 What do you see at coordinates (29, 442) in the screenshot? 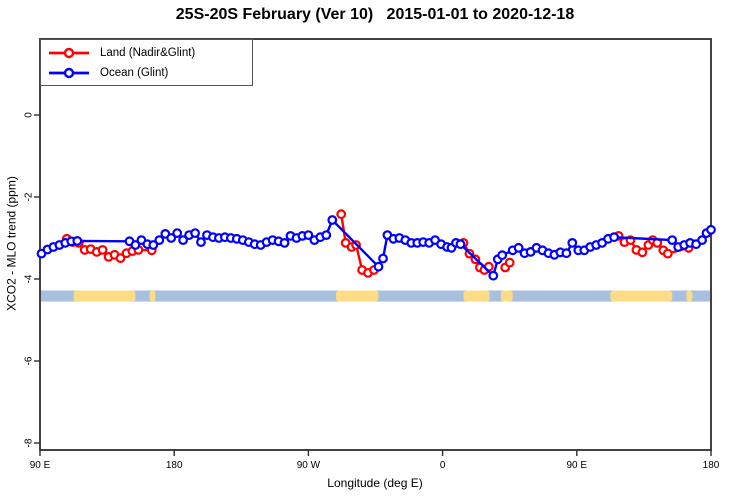
I see `y-tick-label: -8` at bounding box center [29, 442].